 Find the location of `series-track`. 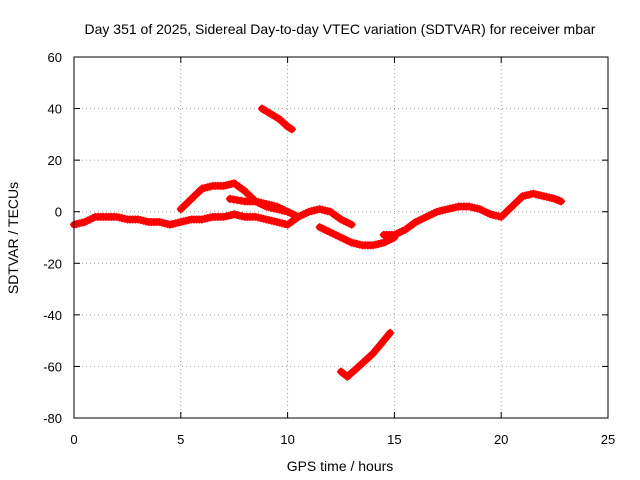

series-track is located at coordinates (365, 355).